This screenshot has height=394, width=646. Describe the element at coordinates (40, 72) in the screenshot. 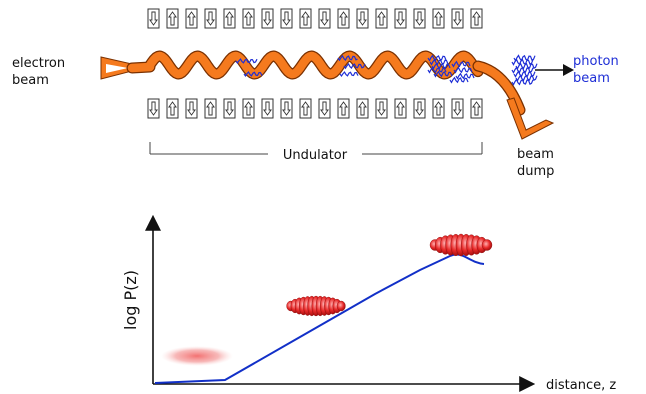

I see `electron-beam-label: electron beam` at that location.